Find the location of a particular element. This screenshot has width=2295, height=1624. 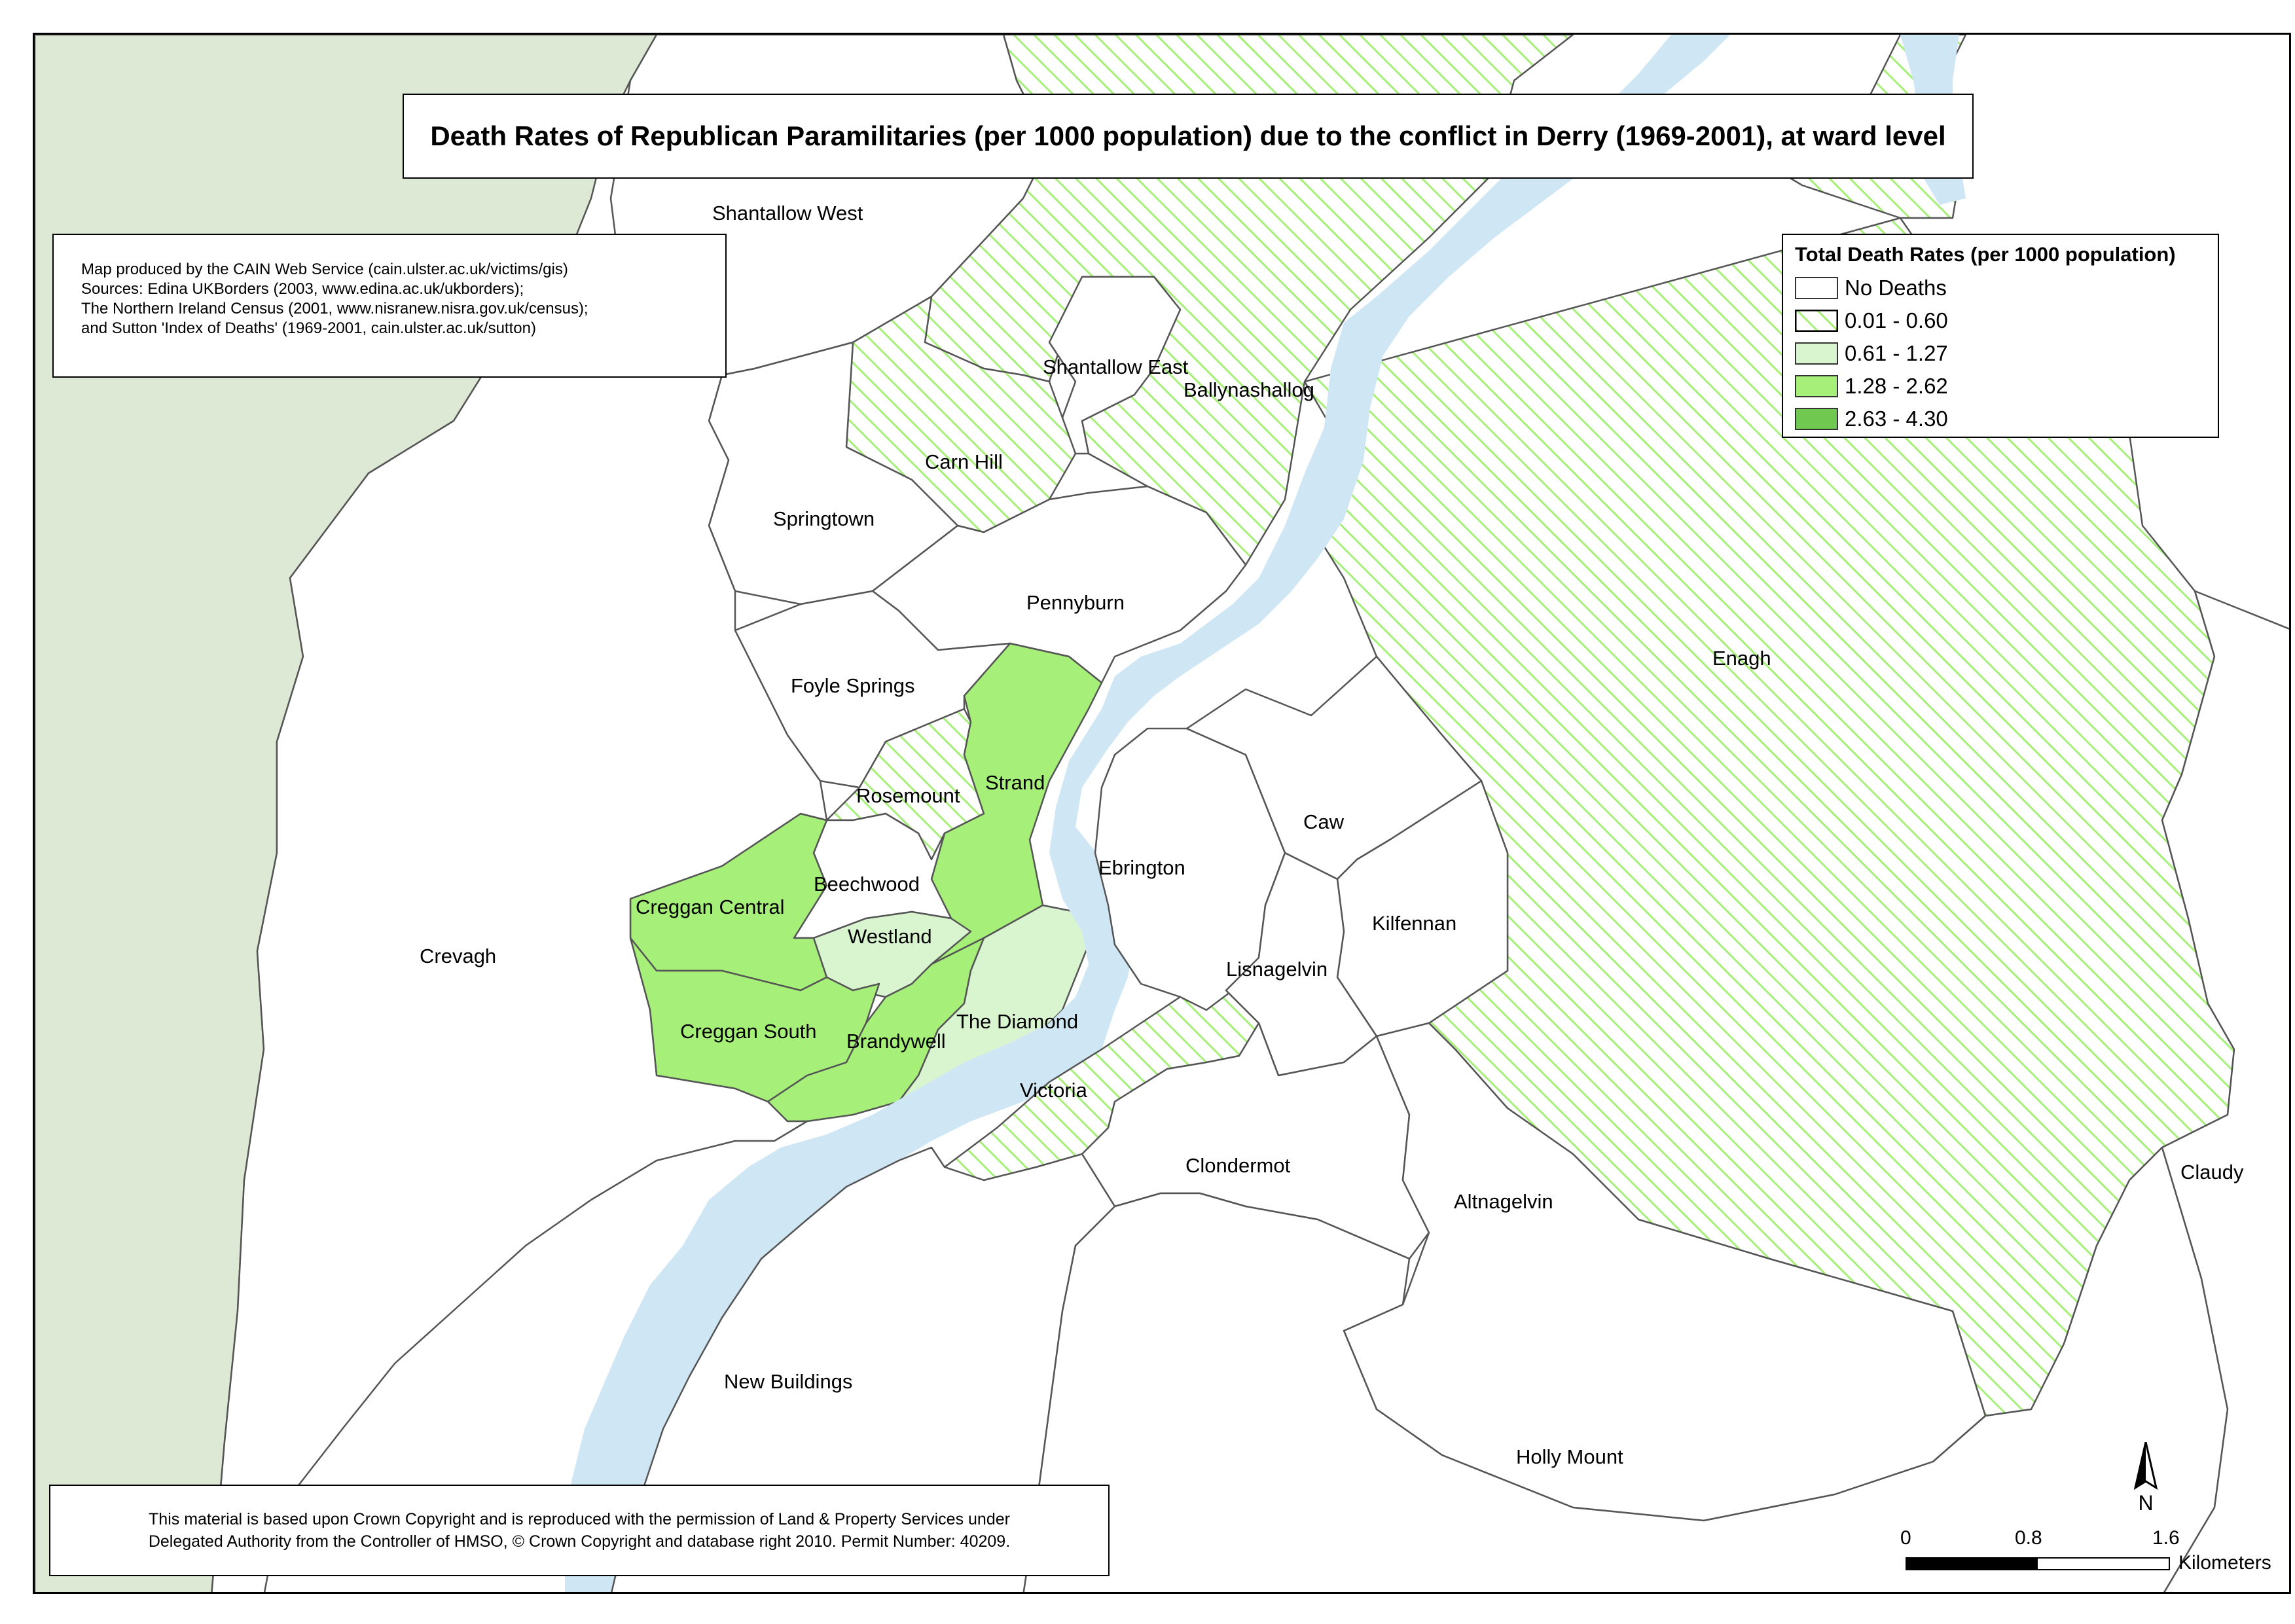

label-strand: Strand is located at coordinates (1015, 782).